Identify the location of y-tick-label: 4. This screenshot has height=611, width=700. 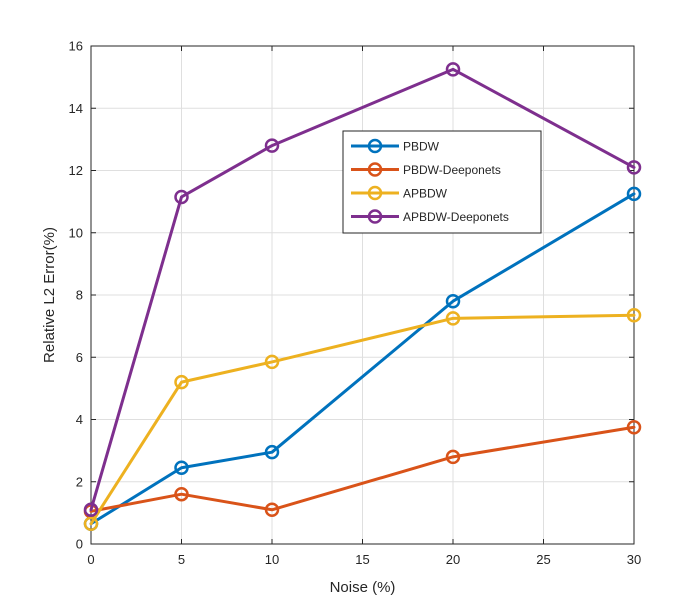
(79, 419).